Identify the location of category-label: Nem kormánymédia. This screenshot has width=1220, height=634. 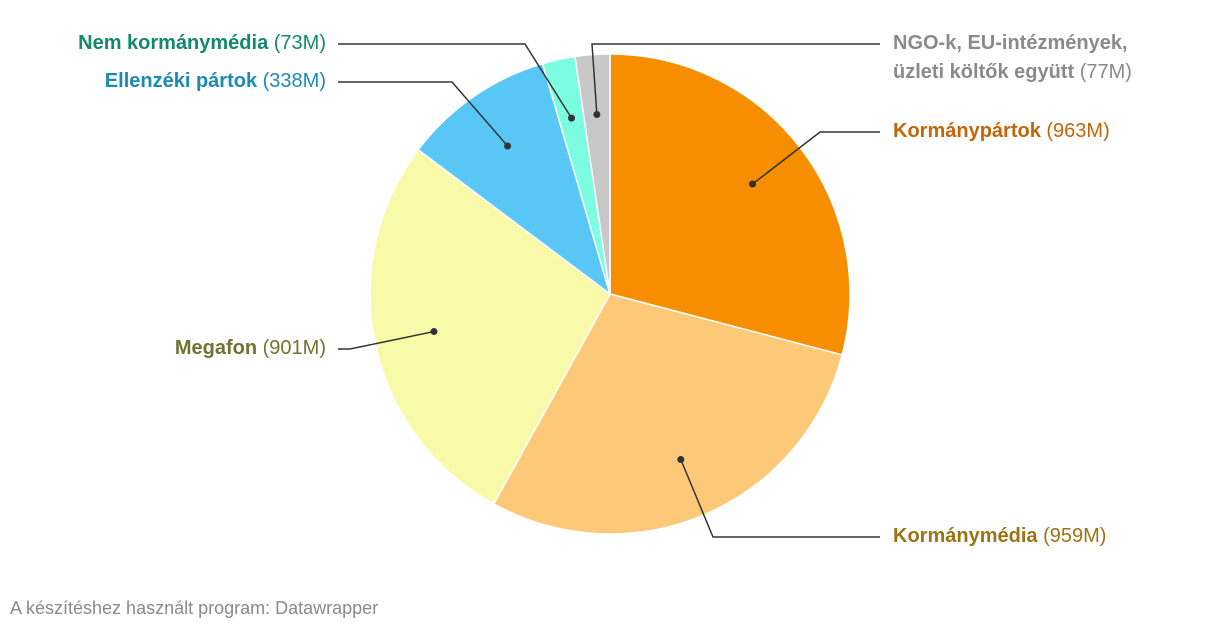
(173, 43).